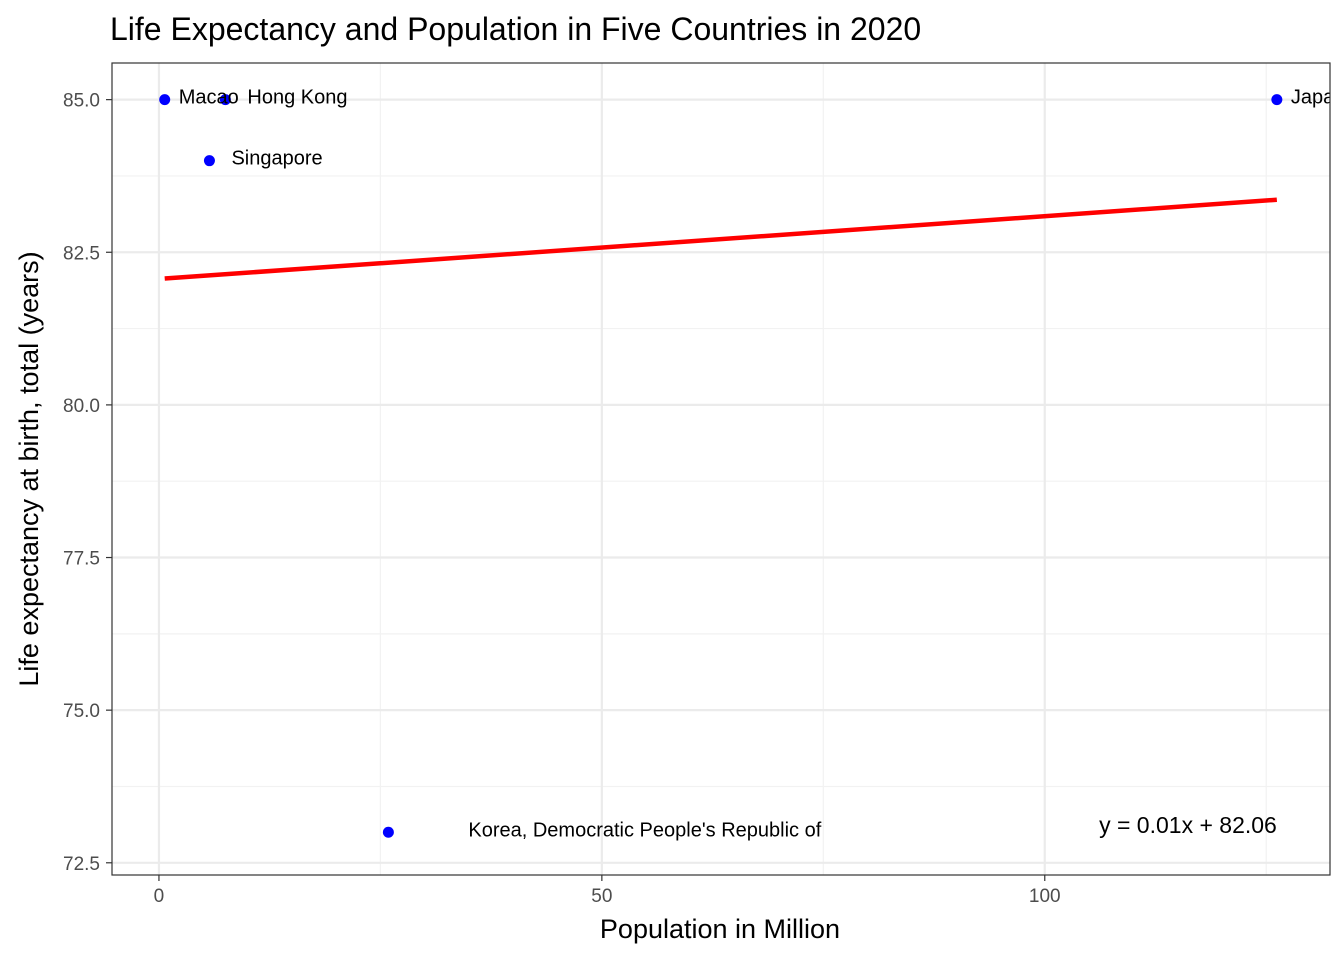 The image size is (1344, 960). What do you see at coordinates (601, 896) in the screenshot?
I see `x-tick-label: 50` at bounding box center [601, 896].